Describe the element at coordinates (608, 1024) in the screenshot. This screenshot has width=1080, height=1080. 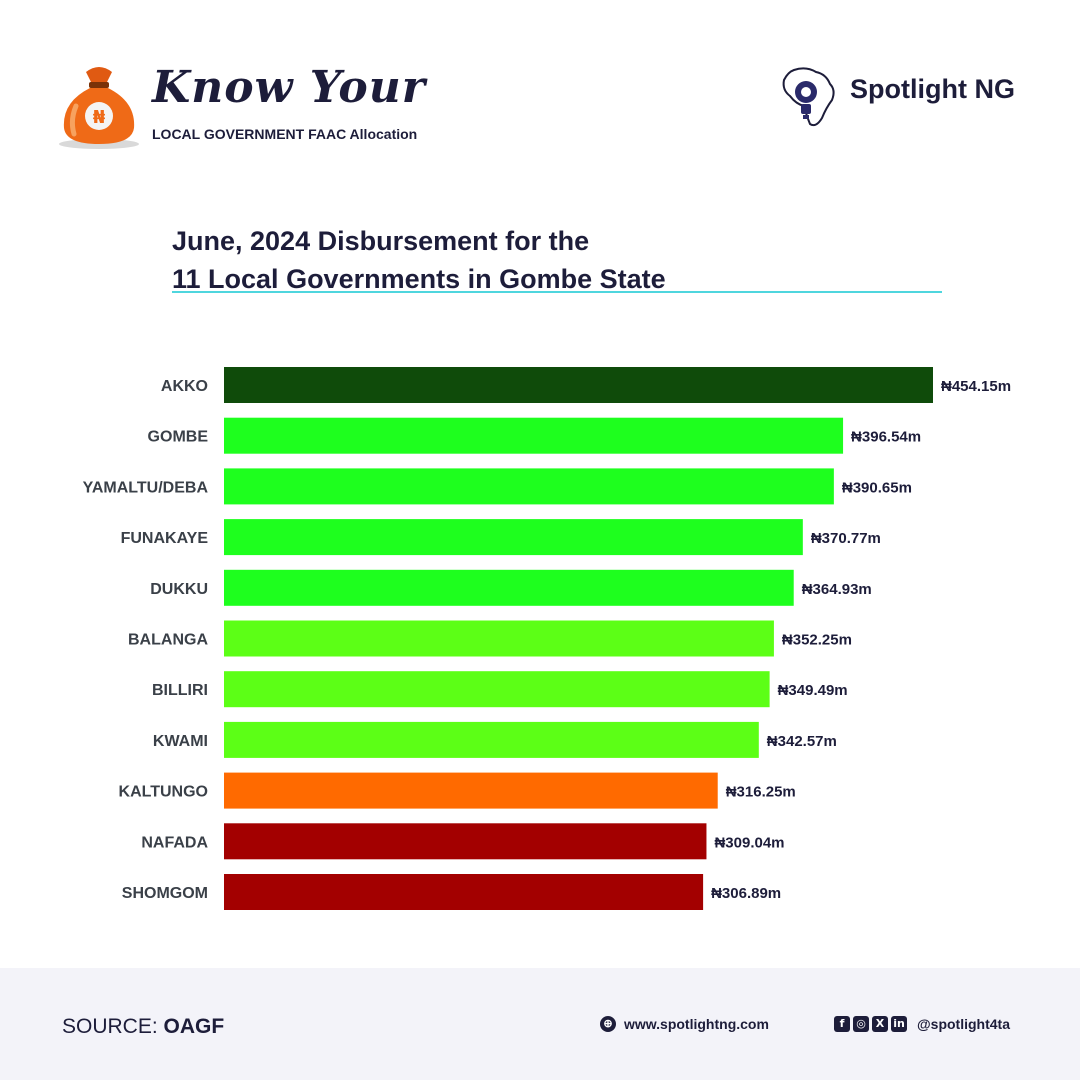
I see `globe-icon: ⊕` at that location.